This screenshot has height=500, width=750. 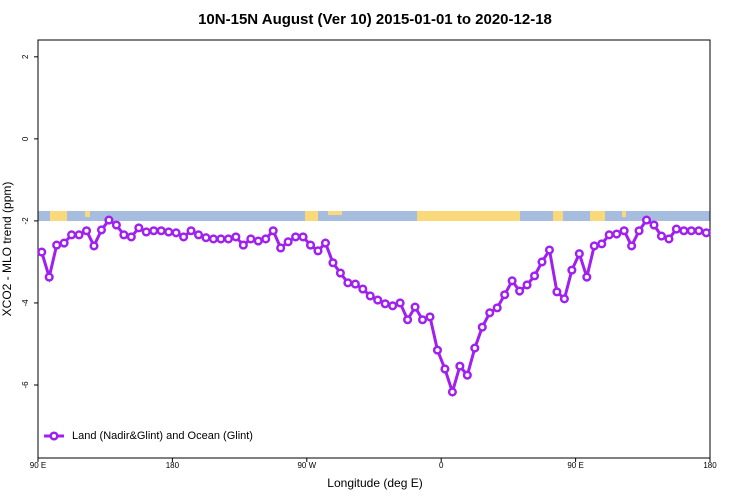 I want to click on legend-marker, so click(x=54, y=436).